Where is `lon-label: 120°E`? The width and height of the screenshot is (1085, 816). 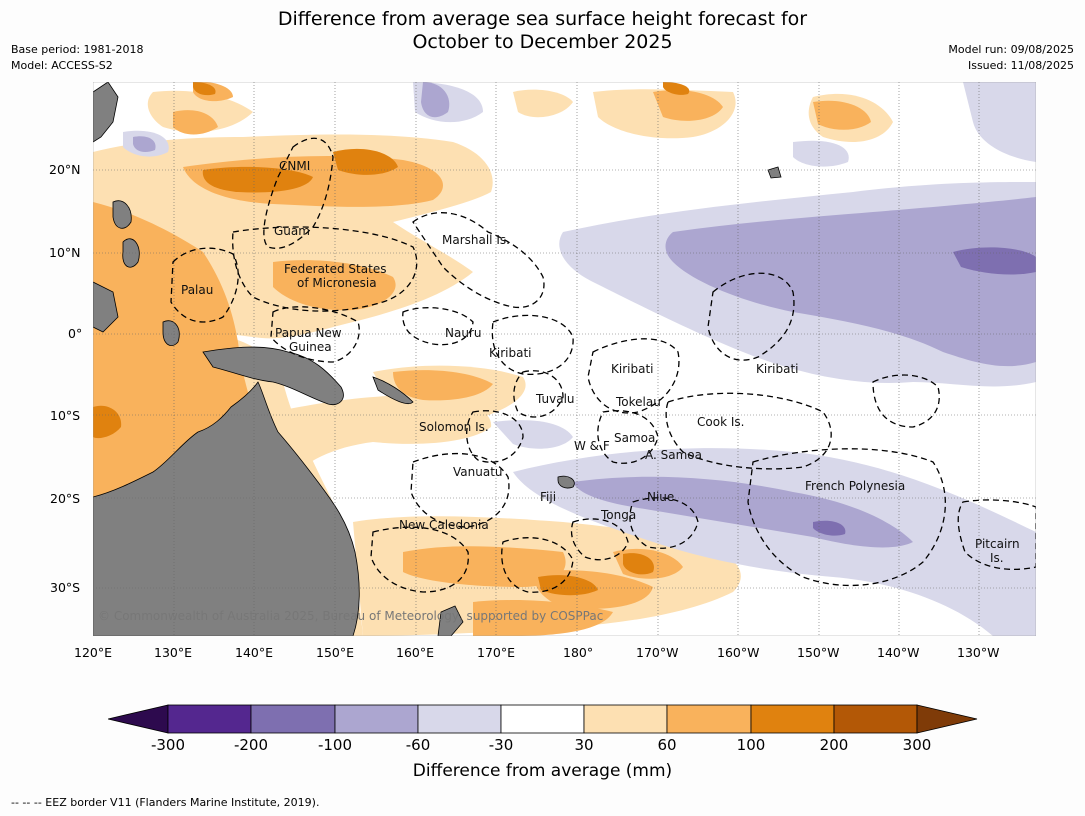 lon-label: 120°E is located at coordinates (93, 652).